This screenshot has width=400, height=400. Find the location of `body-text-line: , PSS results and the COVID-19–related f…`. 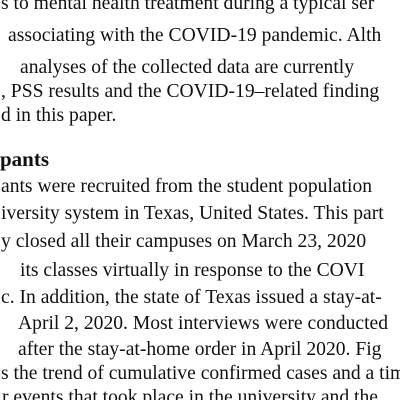

body-text-line: , PSS results and the COVID-19–related f… is located at coordinates (190, 91).